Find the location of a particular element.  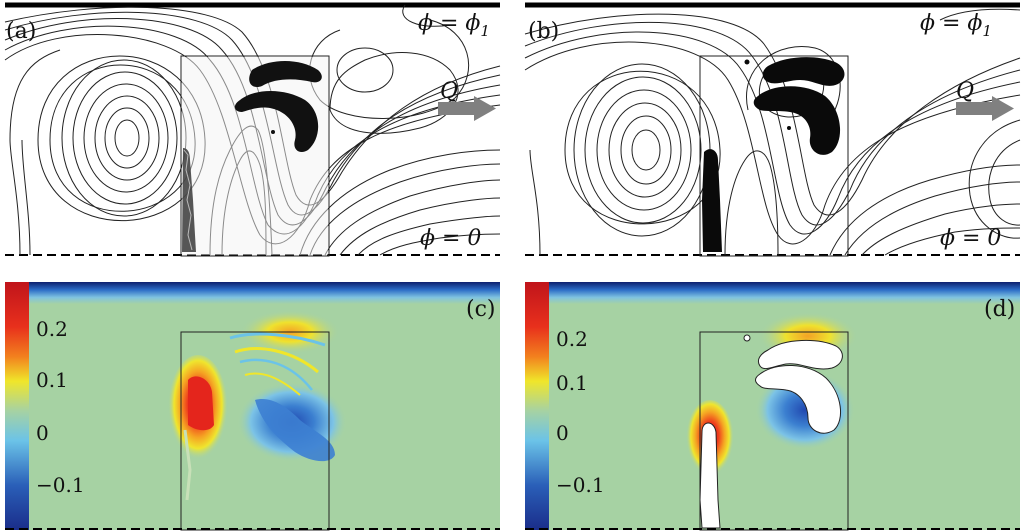

panel-label: (b) is located at coordinates (543, 31).